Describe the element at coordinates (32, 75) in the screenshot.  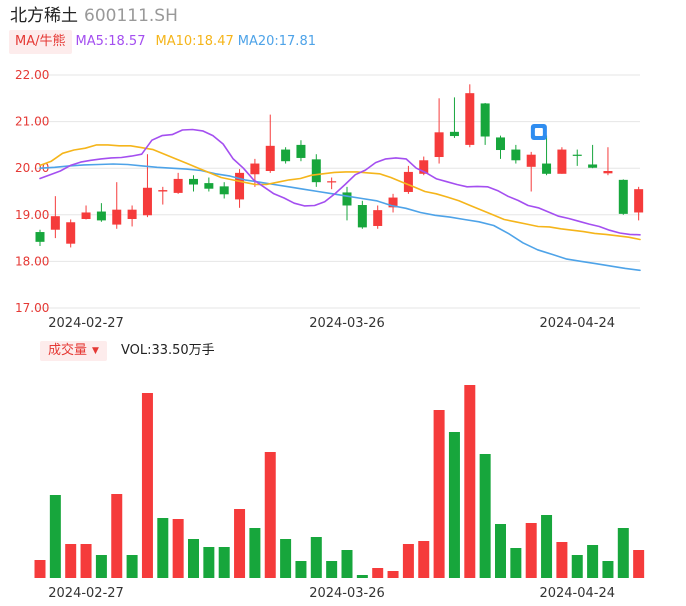
I see `y-tick-label: 22.00` at that location.